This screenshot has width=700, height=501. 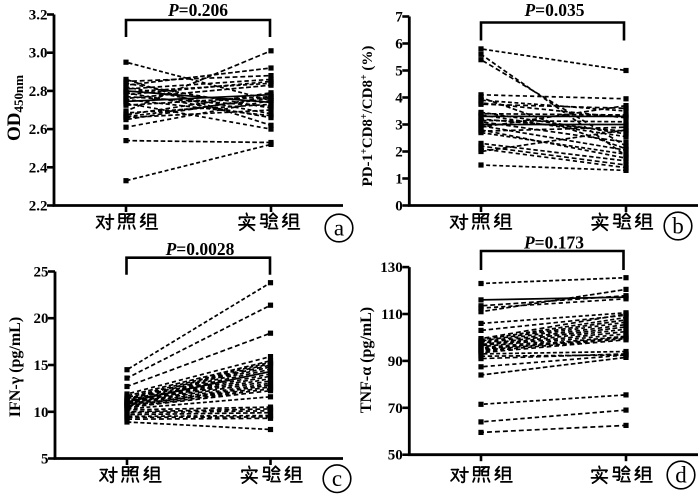 I want to click on svg-text: 15, so click(x=41, y=366).